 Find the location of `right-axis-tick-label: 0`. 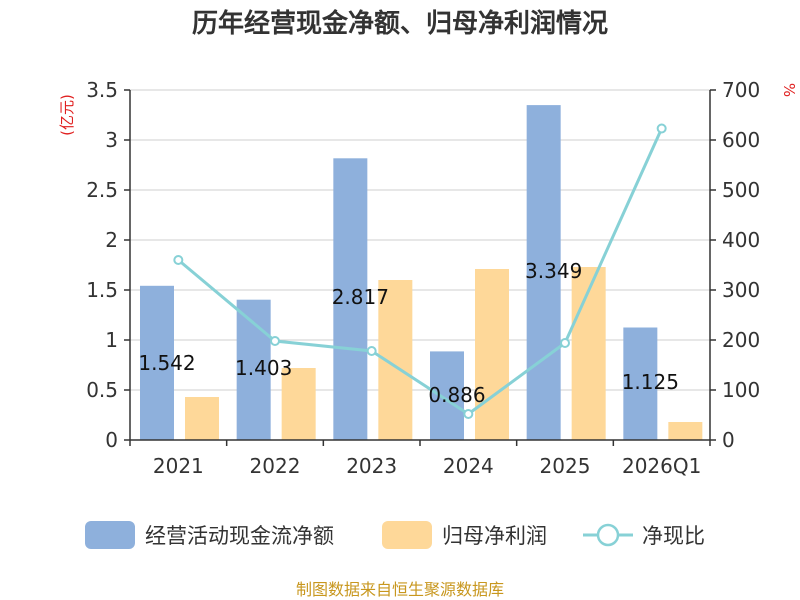

right-axis-tick-label: 0 is located at coordinates (728, 440).